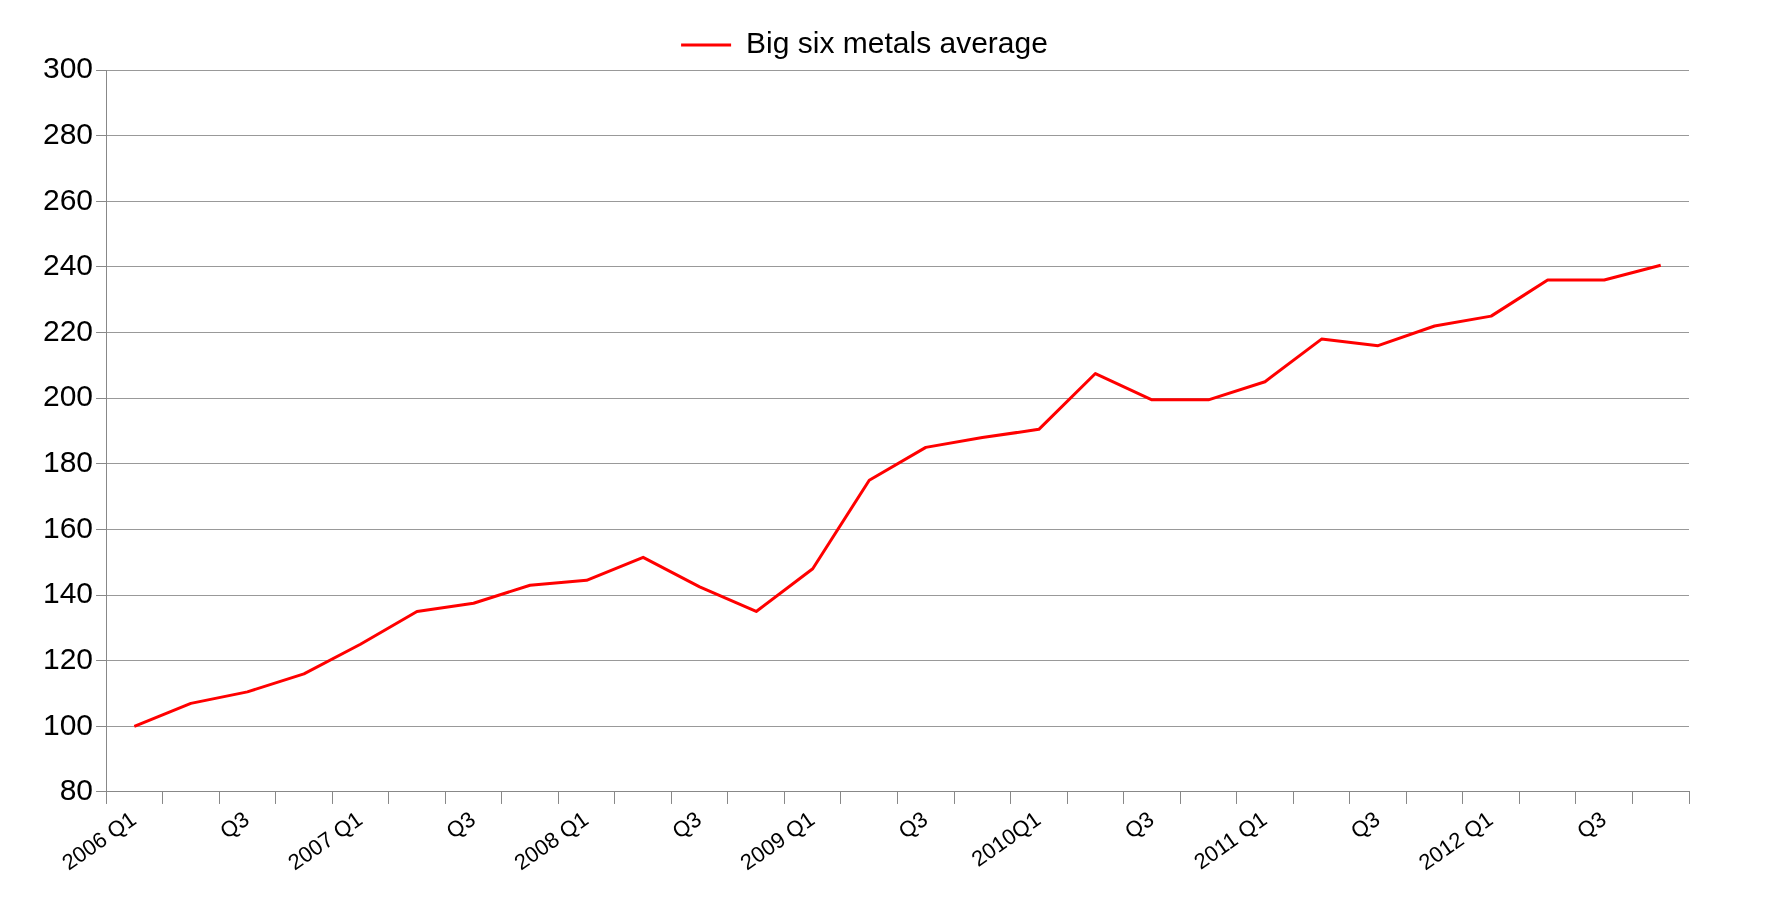 This screenshot has width=1779, height=910. I want to click on y-tick-label: 80, so click(76, 790).